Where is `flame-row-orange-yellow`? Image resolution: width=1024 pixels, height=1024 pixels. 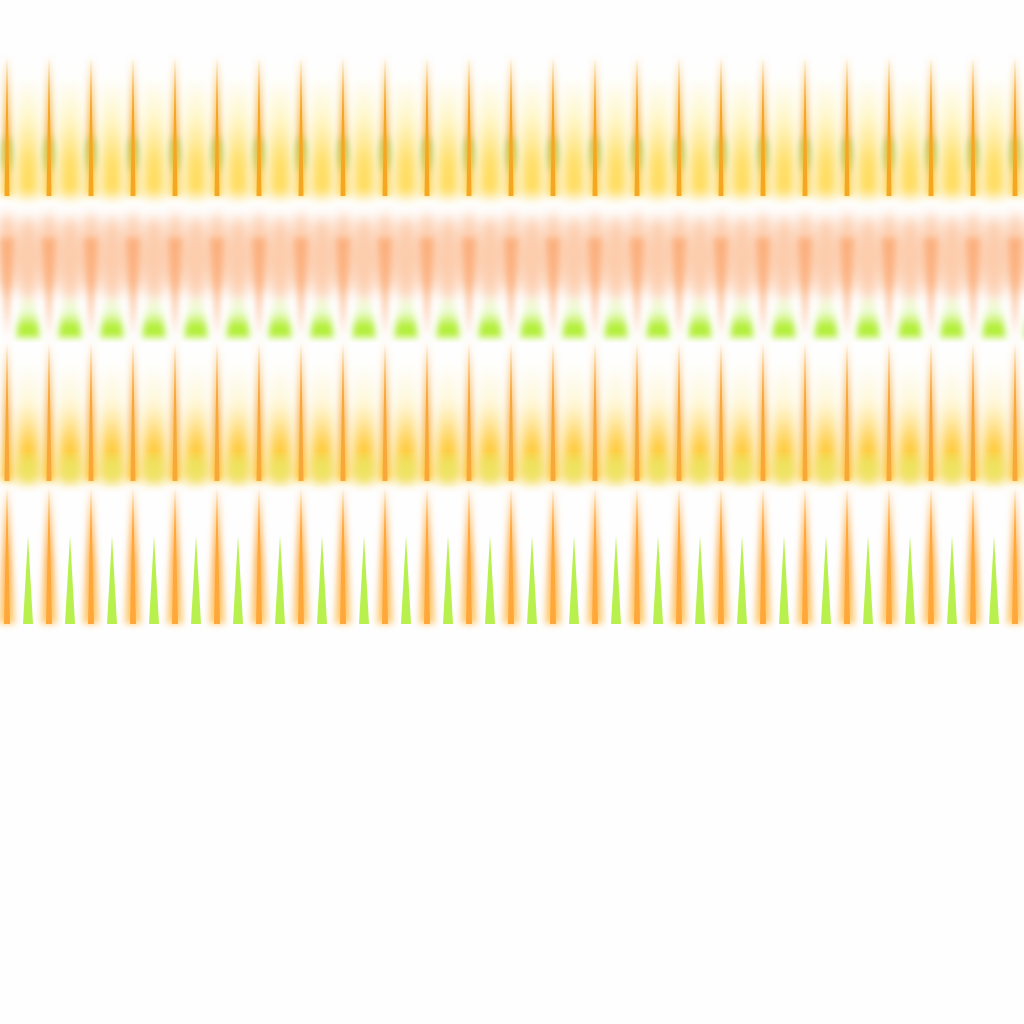
flame-row-orange-yellow is located at coordinates (511, 412).